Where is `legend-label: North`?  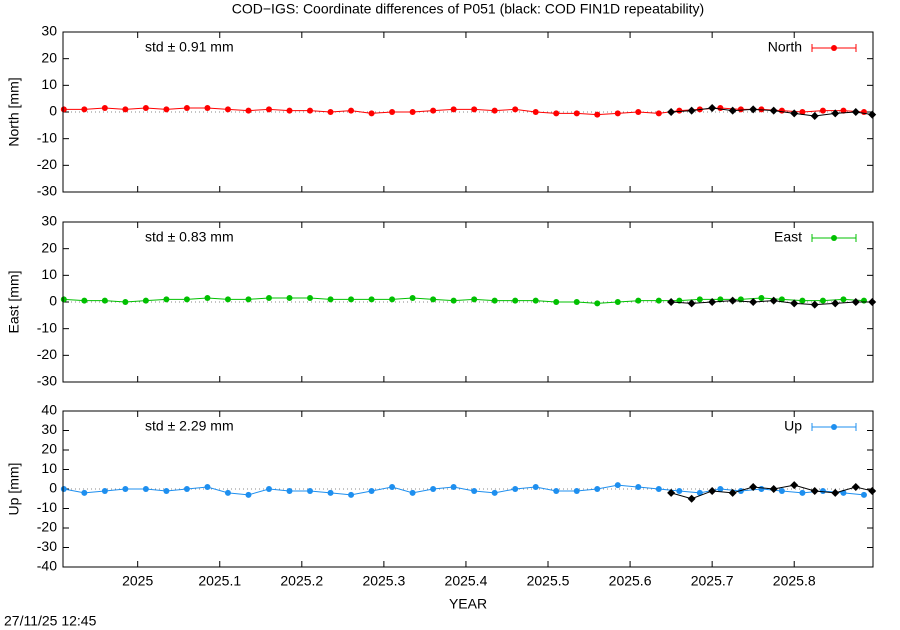 legend-label: North is located at coordinates (785, 47).